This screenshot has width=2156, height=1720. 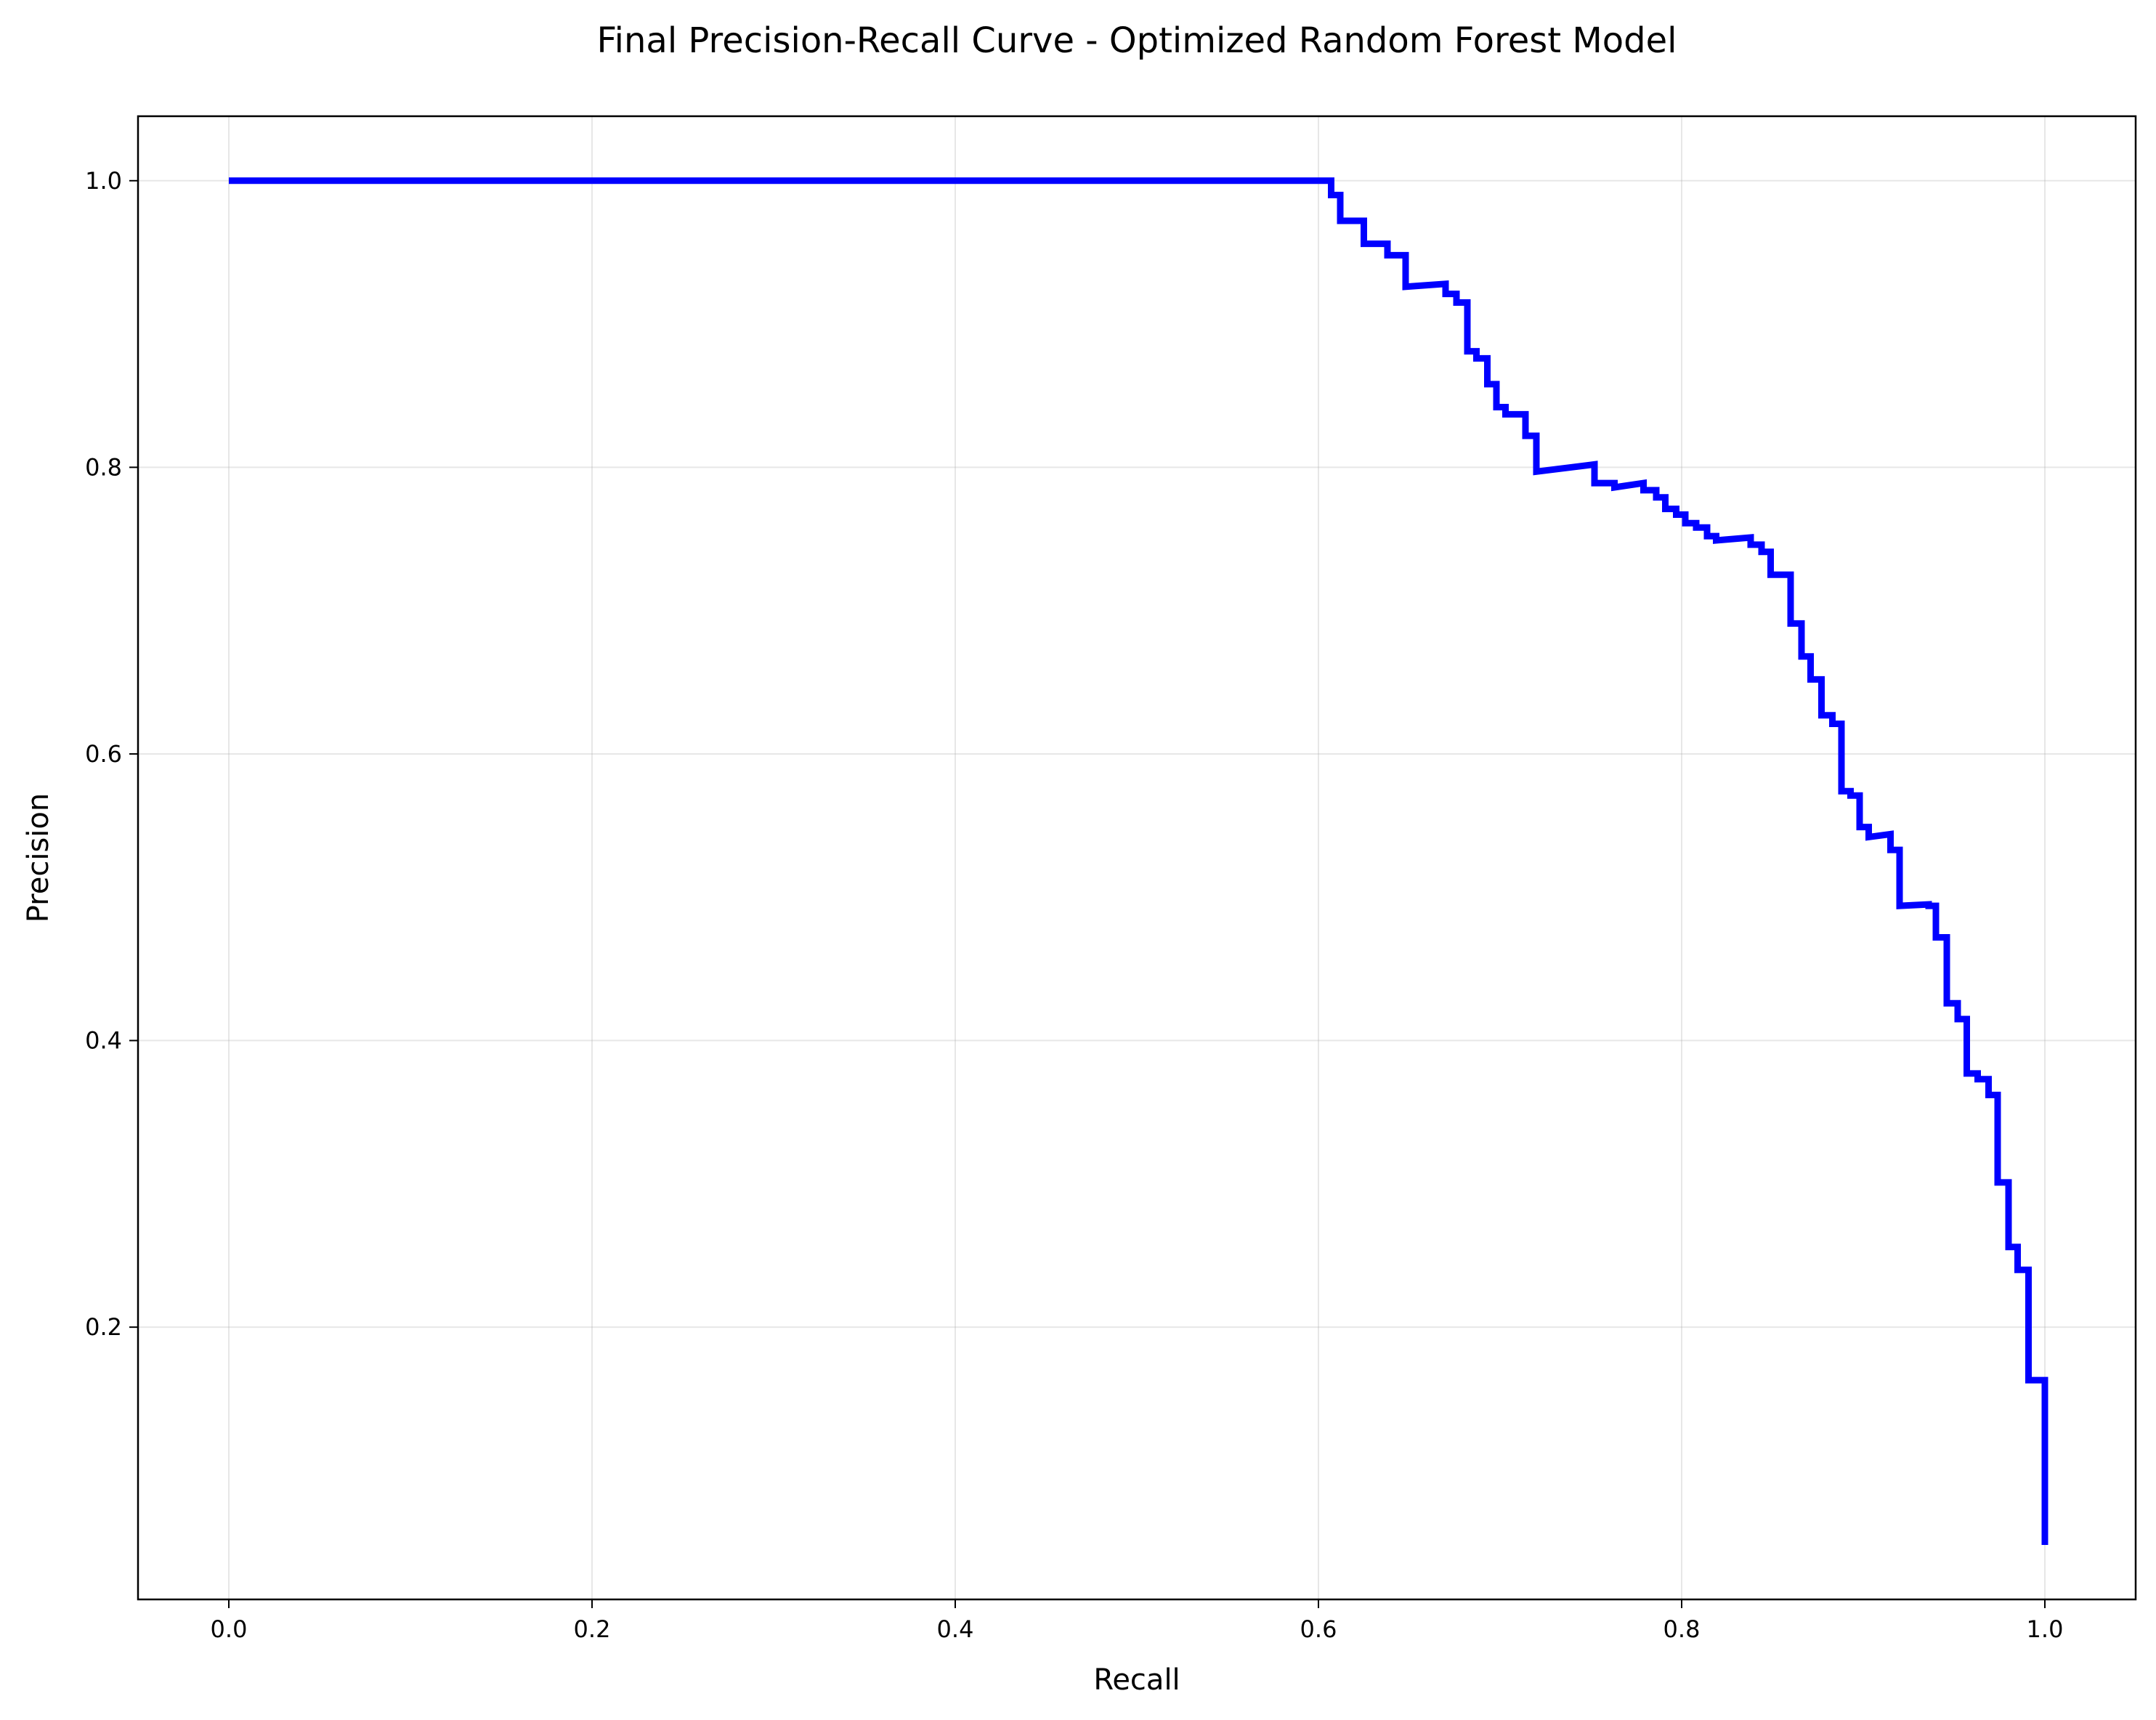 I want to click on y-tick-label: 0.4, so click(x=103, y=1041).